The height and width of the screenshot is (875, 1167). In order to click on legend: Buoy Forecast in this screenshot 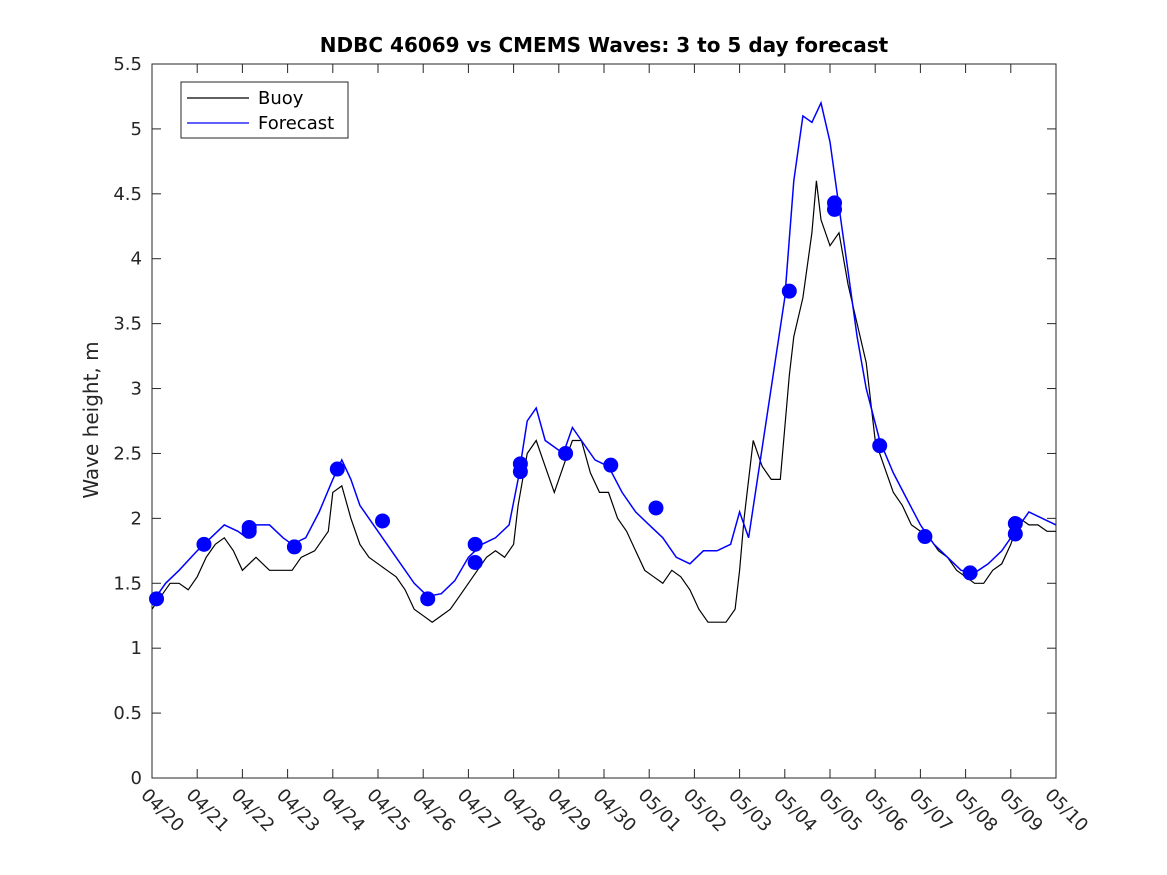, I will do `click(264, 110)`.